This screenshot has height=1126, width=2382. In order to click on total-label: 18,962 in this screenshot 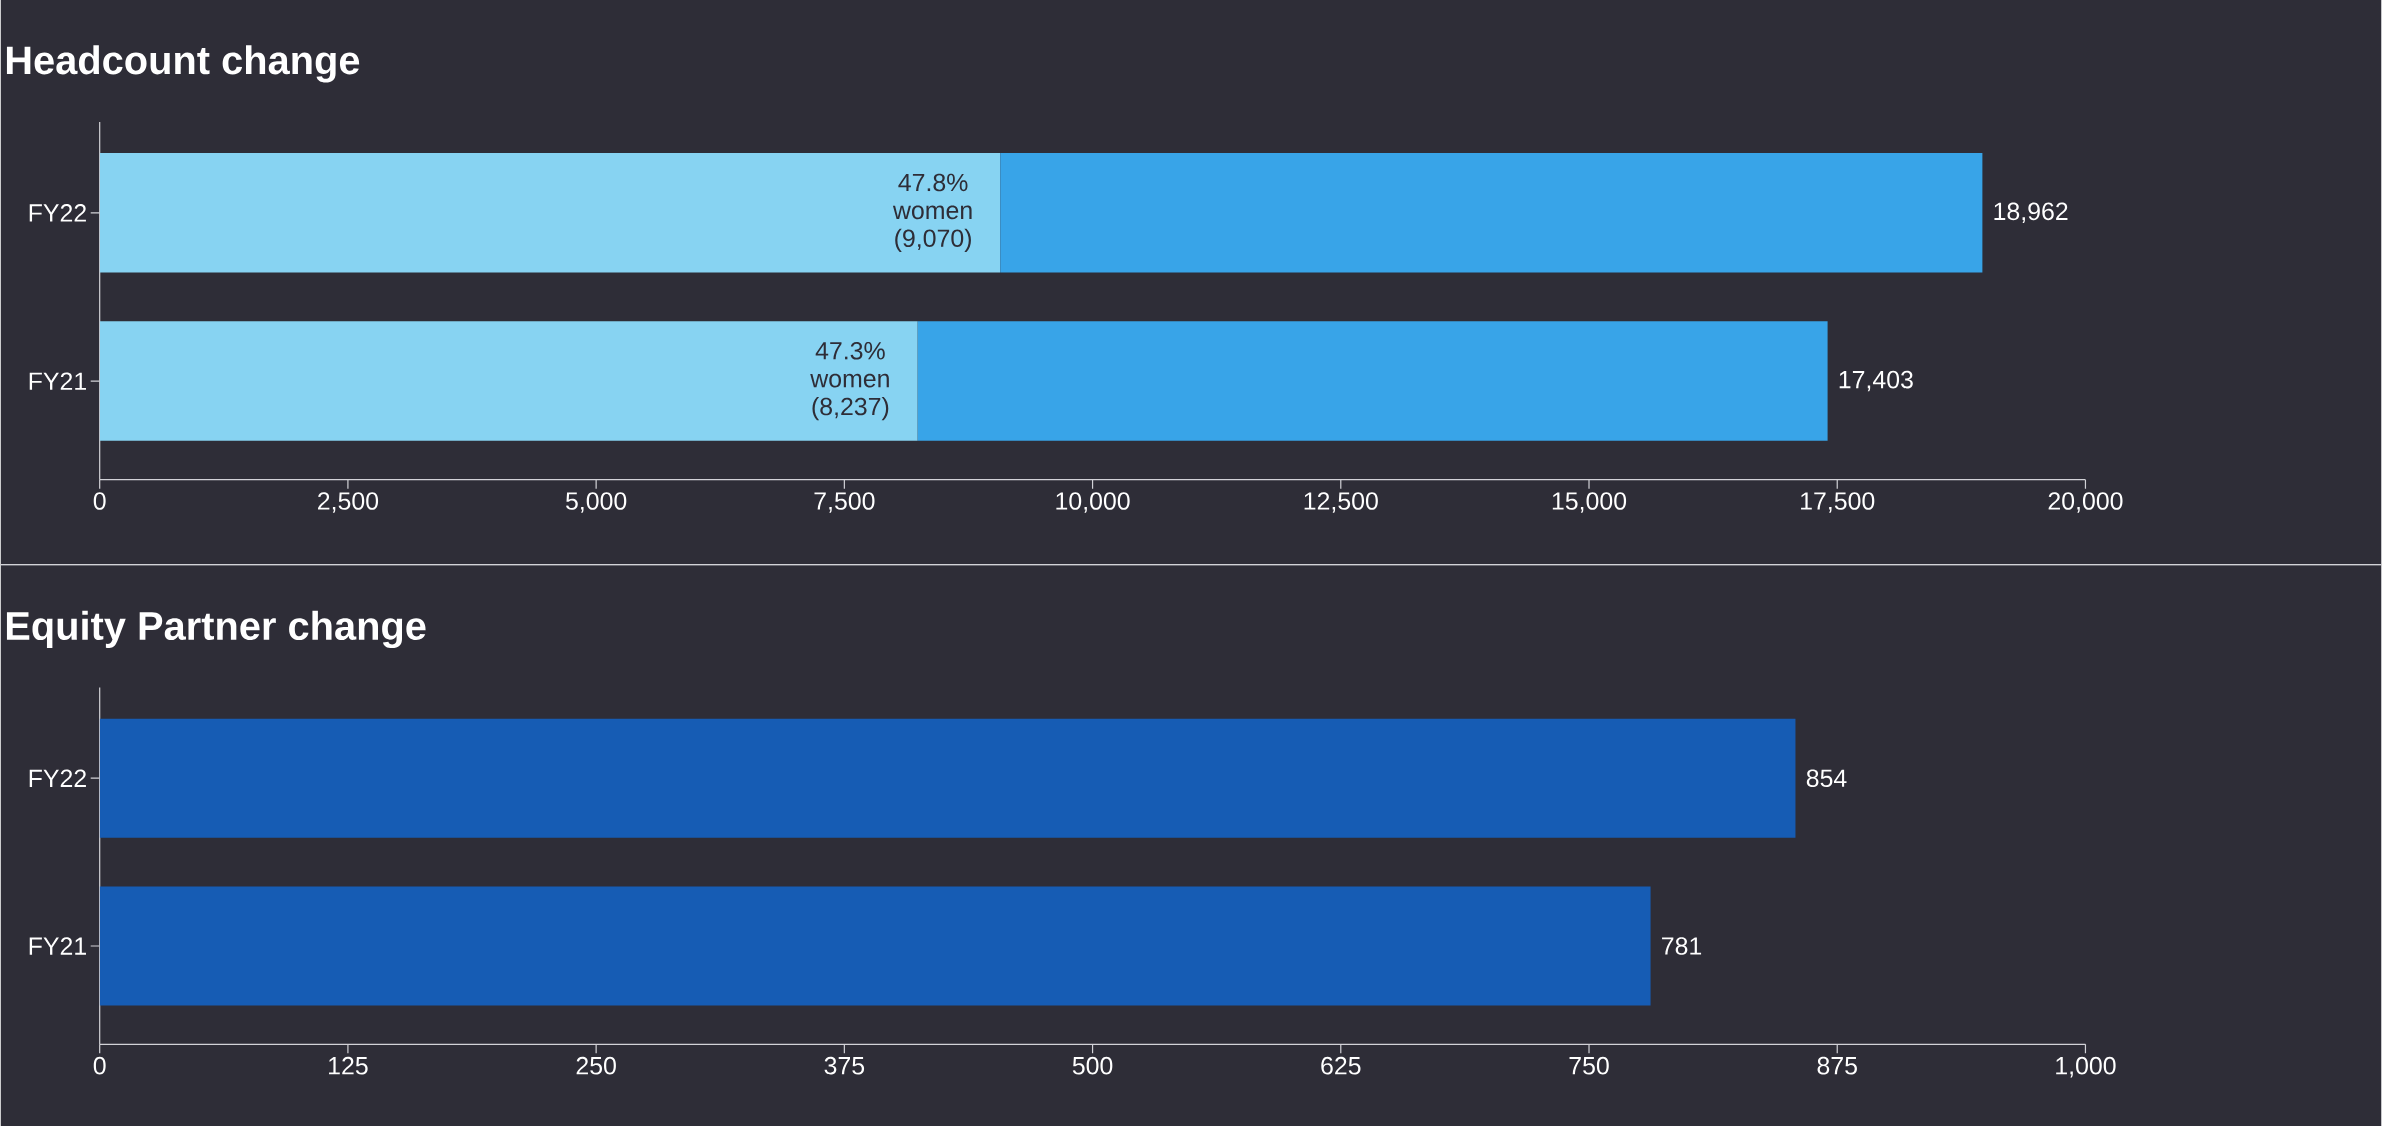, I will do `click(2031, 212)`.